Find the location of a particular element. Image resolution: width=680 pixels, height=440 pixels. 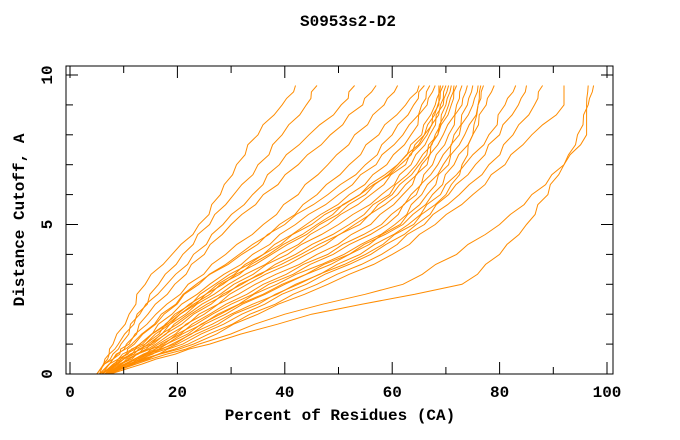

y-tick-label: 5 is located at coordinates (48, 225).